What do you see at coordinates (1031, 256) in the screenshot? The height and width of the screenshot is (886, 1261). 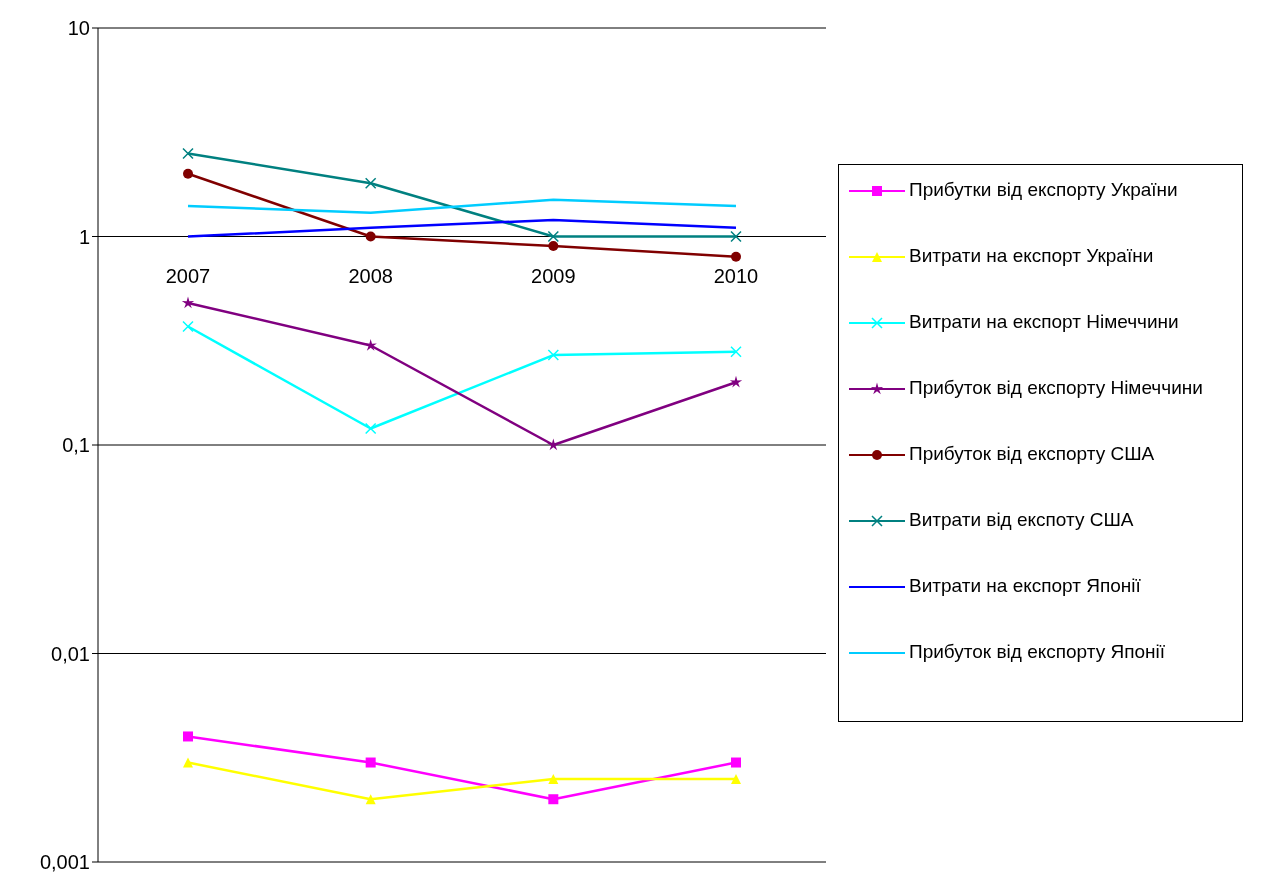 I see `legend-label: Витрати на експорт України` at bounding box center [1031, 256].